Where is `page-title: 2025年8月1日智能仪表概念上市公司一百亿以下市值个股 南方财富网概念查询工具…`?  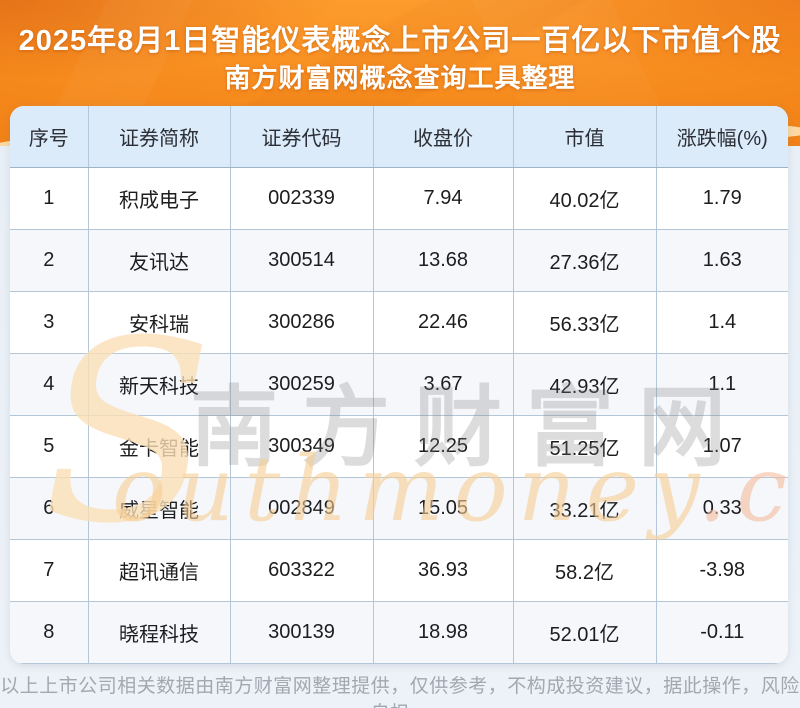
page-title: 2025年8月1日智能仪表概念上市公司一百亿以下市值个股 南方财富网概念查询工具… is located at coordinates (400, 59).